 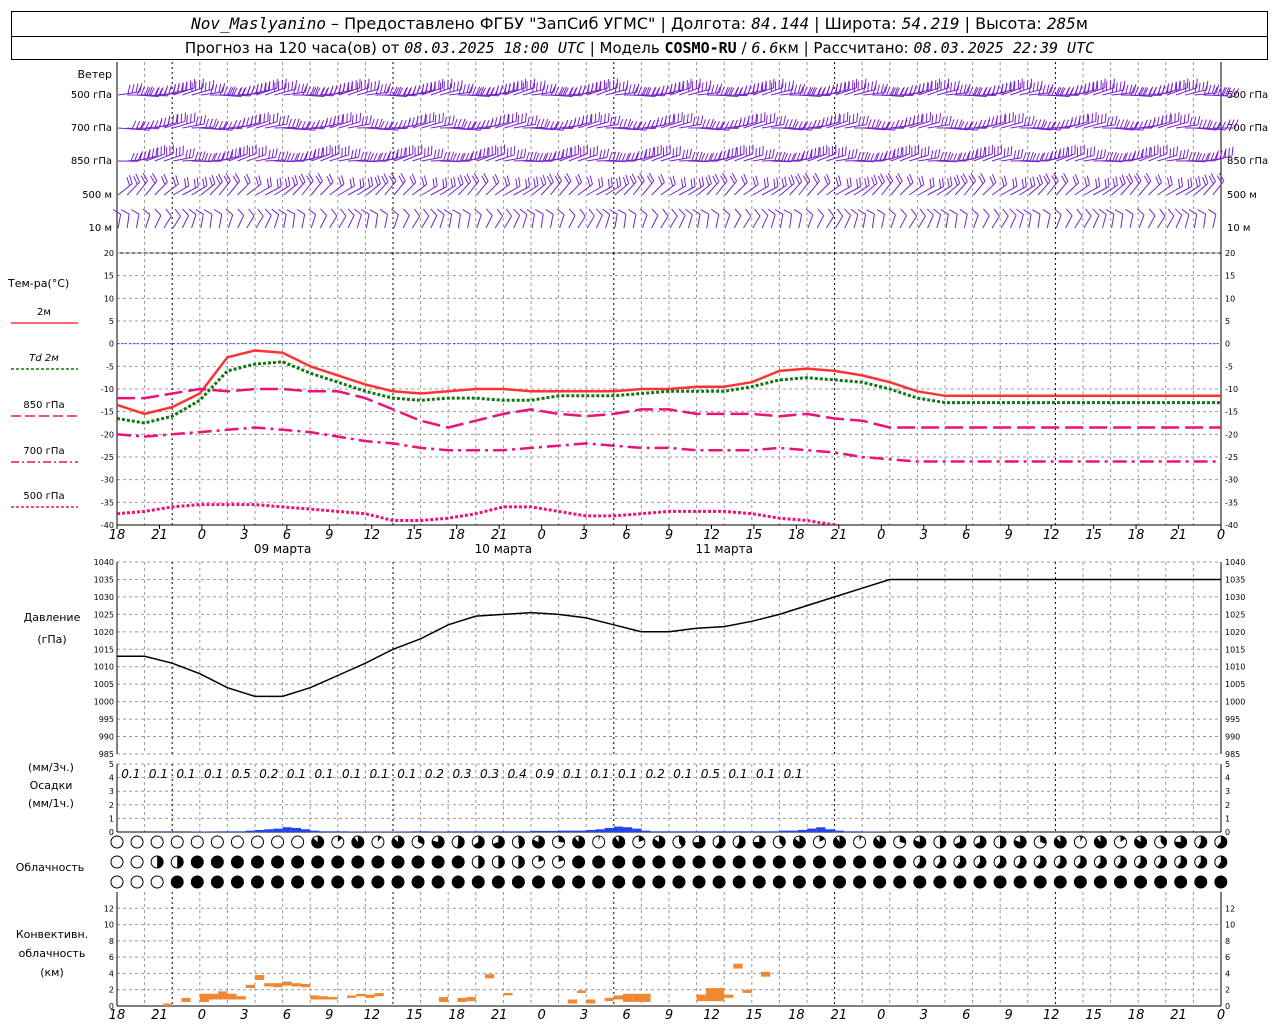 I want to click on temp-legend-td2m-label: Td 2м, so click(x=44, y=358).